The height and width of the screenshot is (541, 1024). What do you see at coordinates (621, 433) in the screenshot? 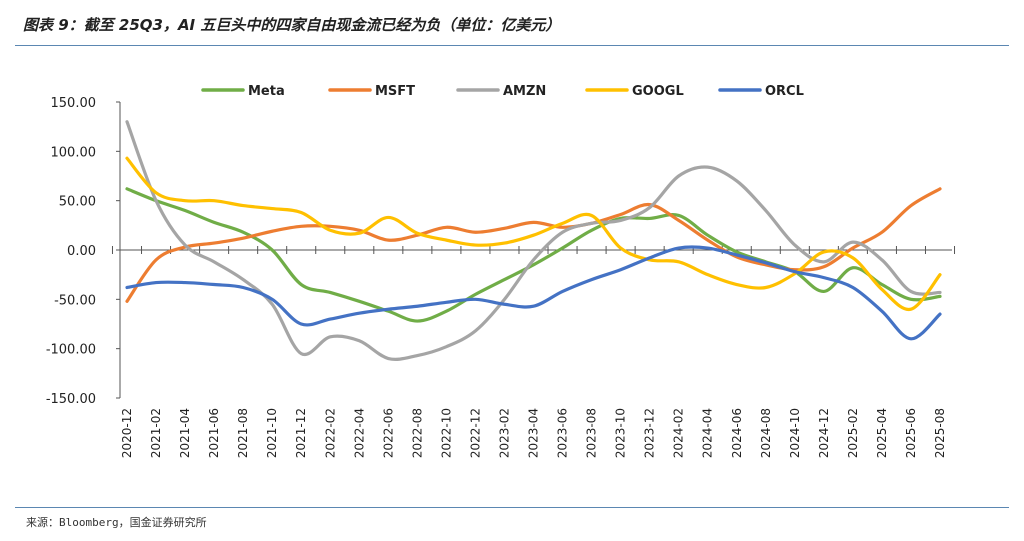
I see `x-tick-label: 2023-10` at bounding box center [621, 433].